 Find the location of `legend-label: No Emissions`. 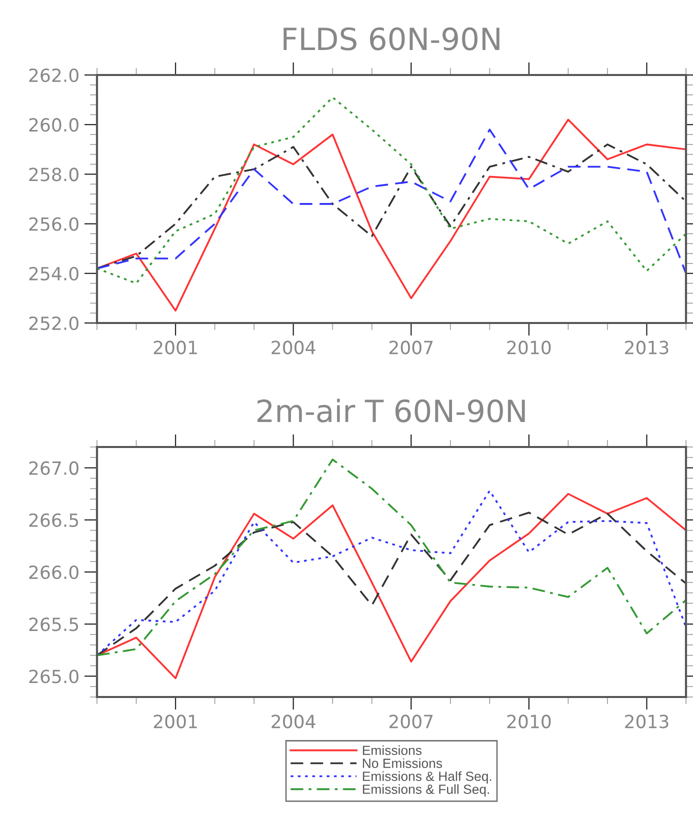

legend-label: No Emissions is located at coordinates (402, 763).